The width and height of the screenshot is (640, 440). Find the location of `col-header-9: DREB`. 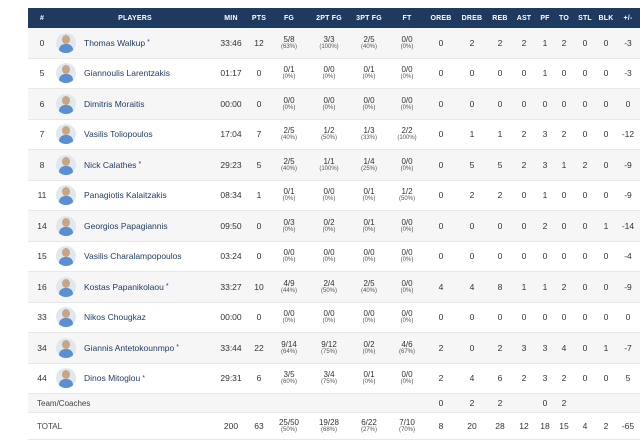

col-header-9: DREB is located at coordinates (472, 18).